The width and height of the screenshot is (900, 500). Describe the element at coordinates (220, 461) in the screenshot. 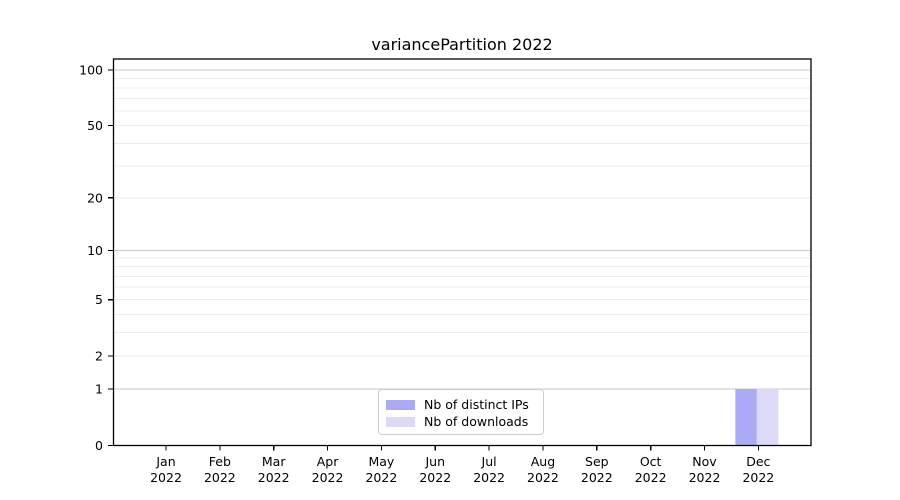

I see `x-tick-label-month: Feb` at that location.